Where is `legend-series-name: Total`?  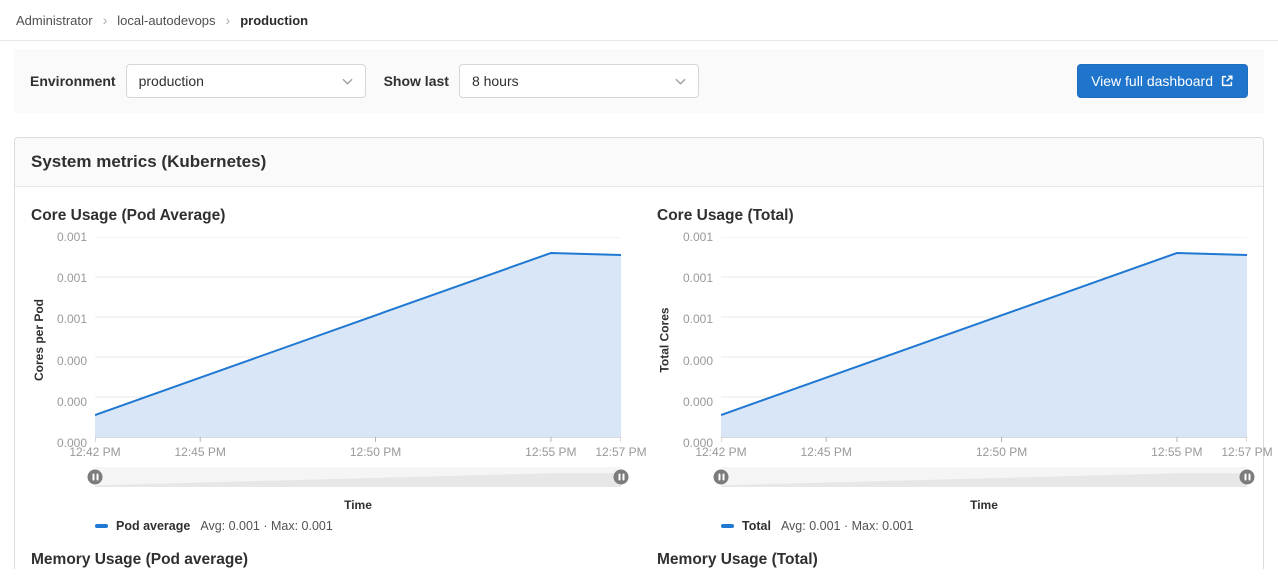
legend-series-name: Total is located at coordinates (756, 526).